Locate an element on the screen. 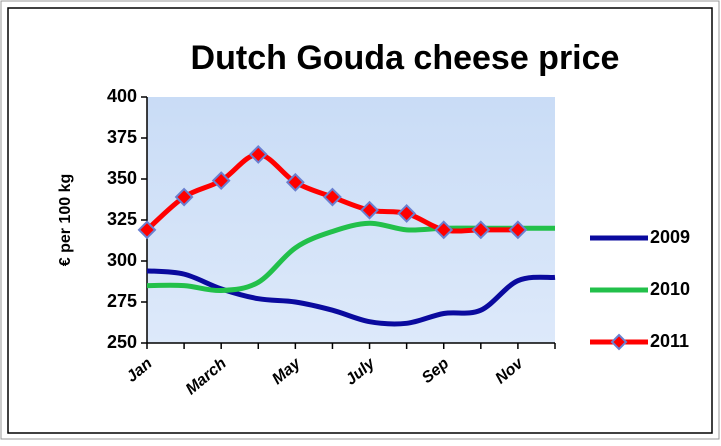  y-tick-label: 275 is located at coordinates (122, 301).